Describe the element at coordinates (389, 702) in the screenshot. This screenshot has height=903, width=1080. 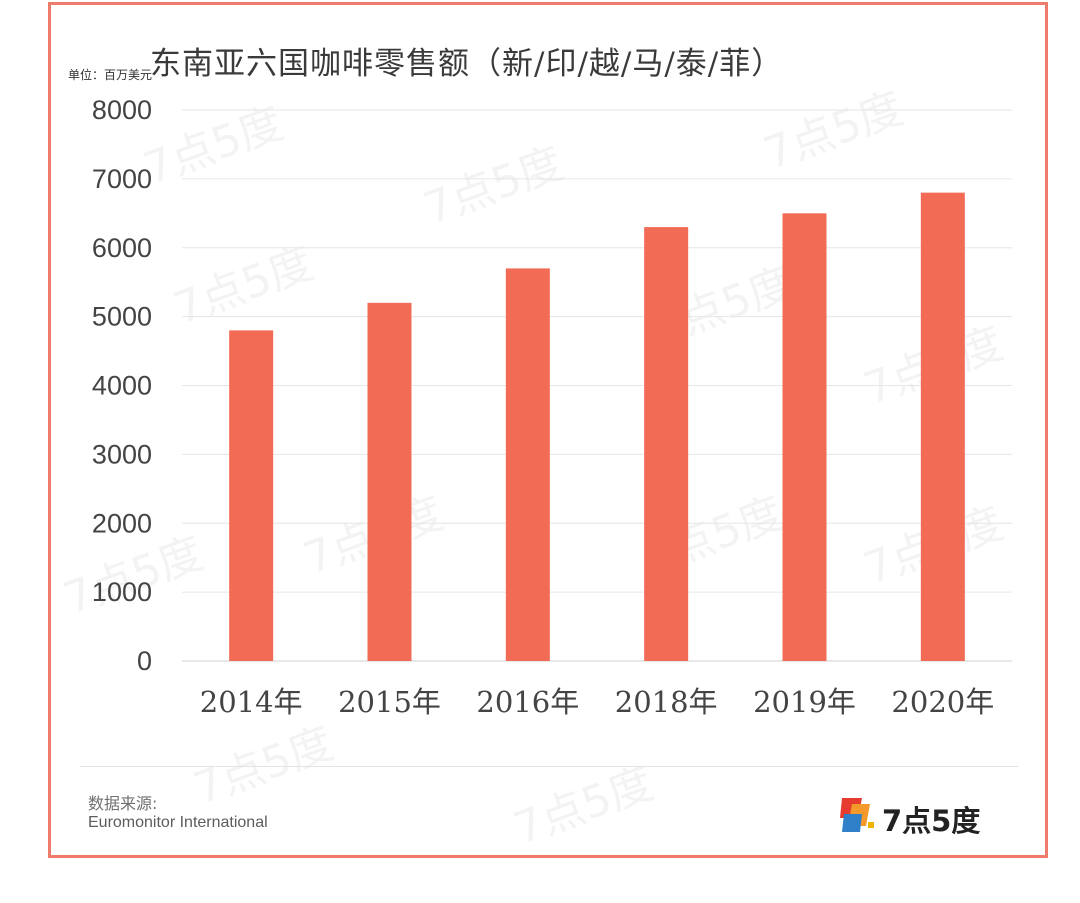
I see `x-tick-label: 2015年` at that location.